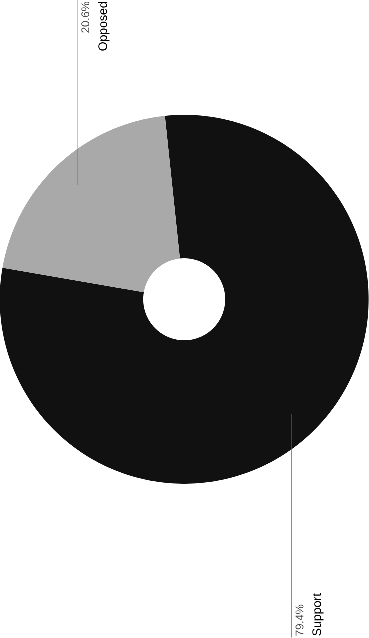 The height and width of the screenshot is (638, 369). Describe the element at coordinates (300, 620) in the screenshot. I see `data-label: 79.4%` at that location.